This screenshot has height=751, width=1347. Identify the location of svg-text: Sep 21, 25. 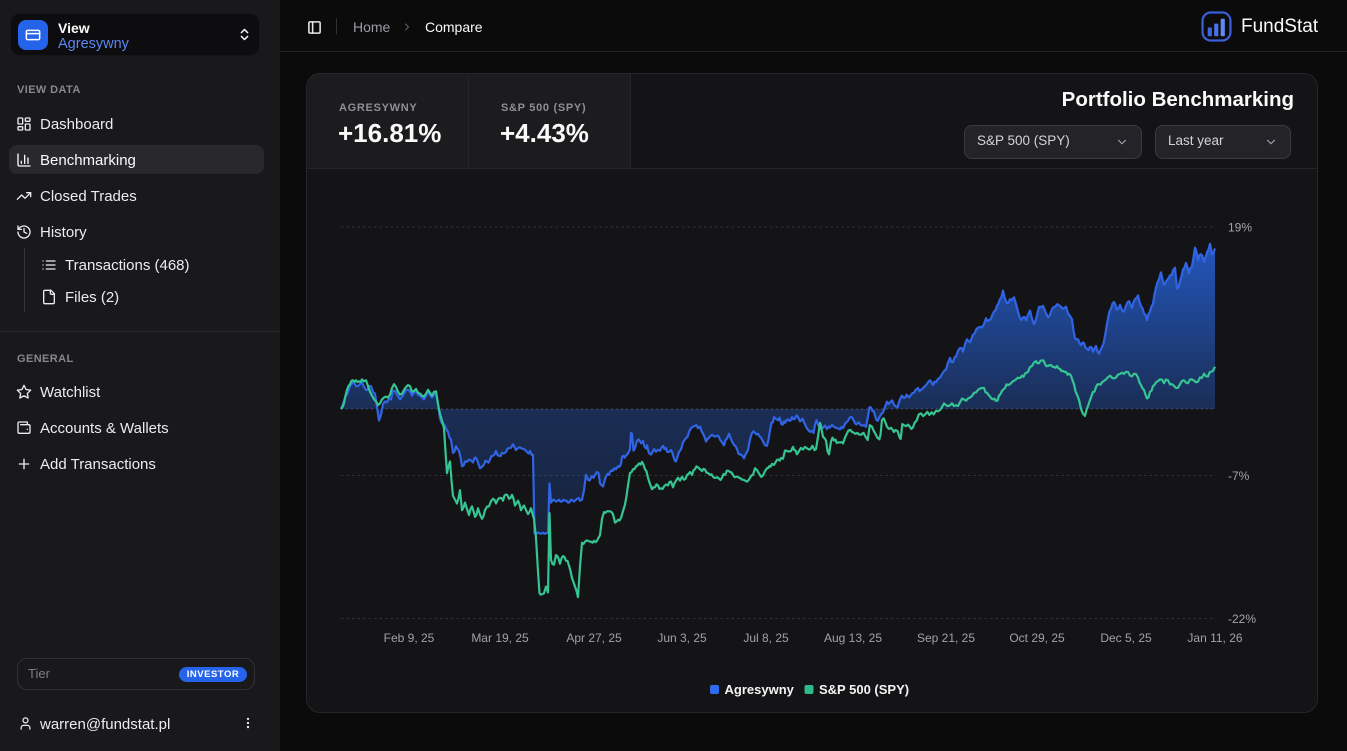
(946, 638).